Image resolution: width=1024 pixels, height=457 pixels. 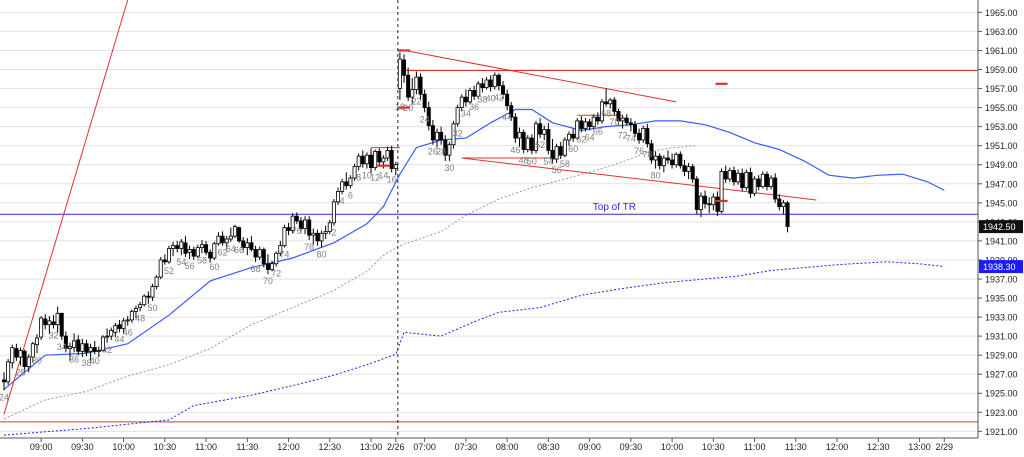 I want to click on bar-count-label: 64, so click(x=231, y=249).